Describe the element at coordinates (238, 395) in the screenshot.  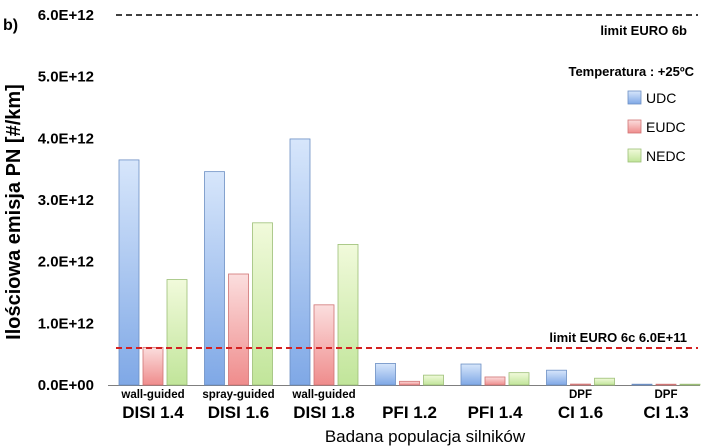
I see `category-note: spray-guided` at that location.